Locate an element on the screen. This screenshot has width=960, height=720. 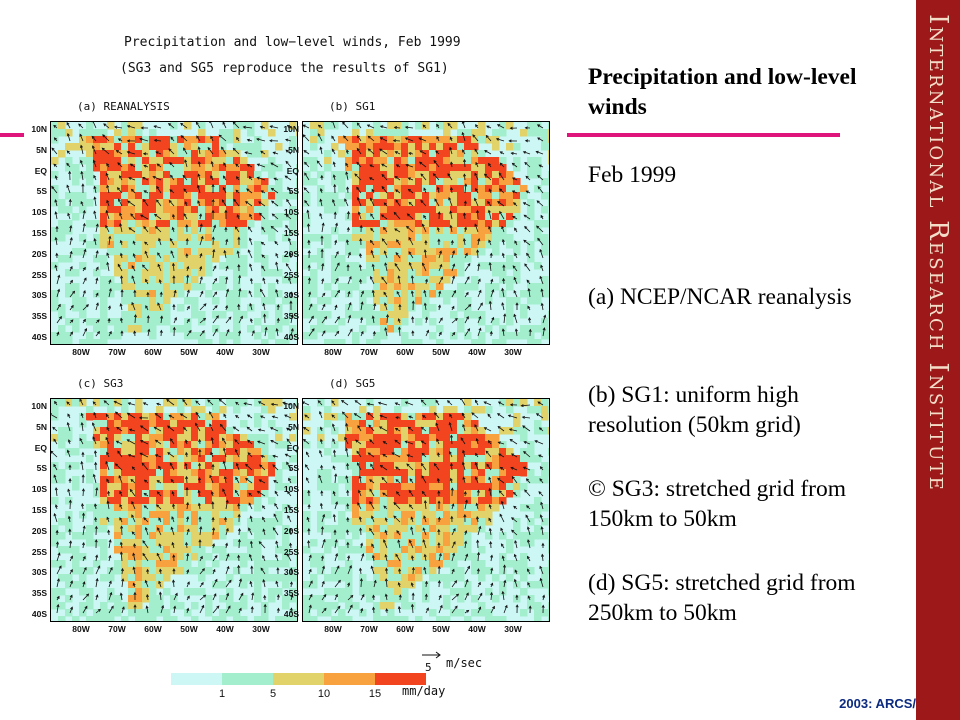
institute-sidebar: International Research Institute is located at coordinates (938, 360).